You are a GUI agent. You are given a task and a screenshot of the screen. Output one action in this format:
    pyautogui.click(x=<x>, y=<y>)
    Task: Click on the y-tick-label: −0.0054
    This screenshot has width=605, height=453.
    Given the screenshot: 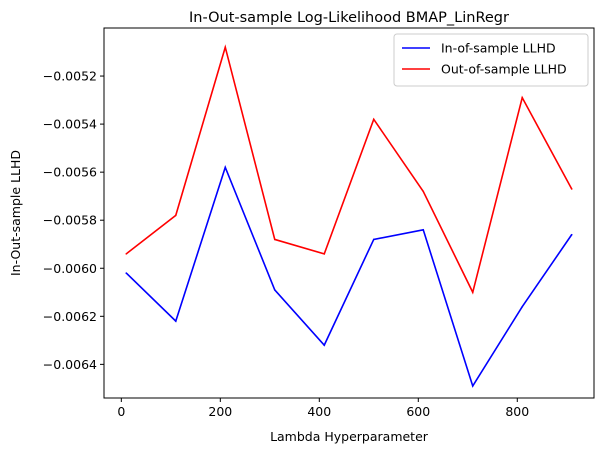 What is the action you would take?
    pyautogui.click(x=70, y=124)
    